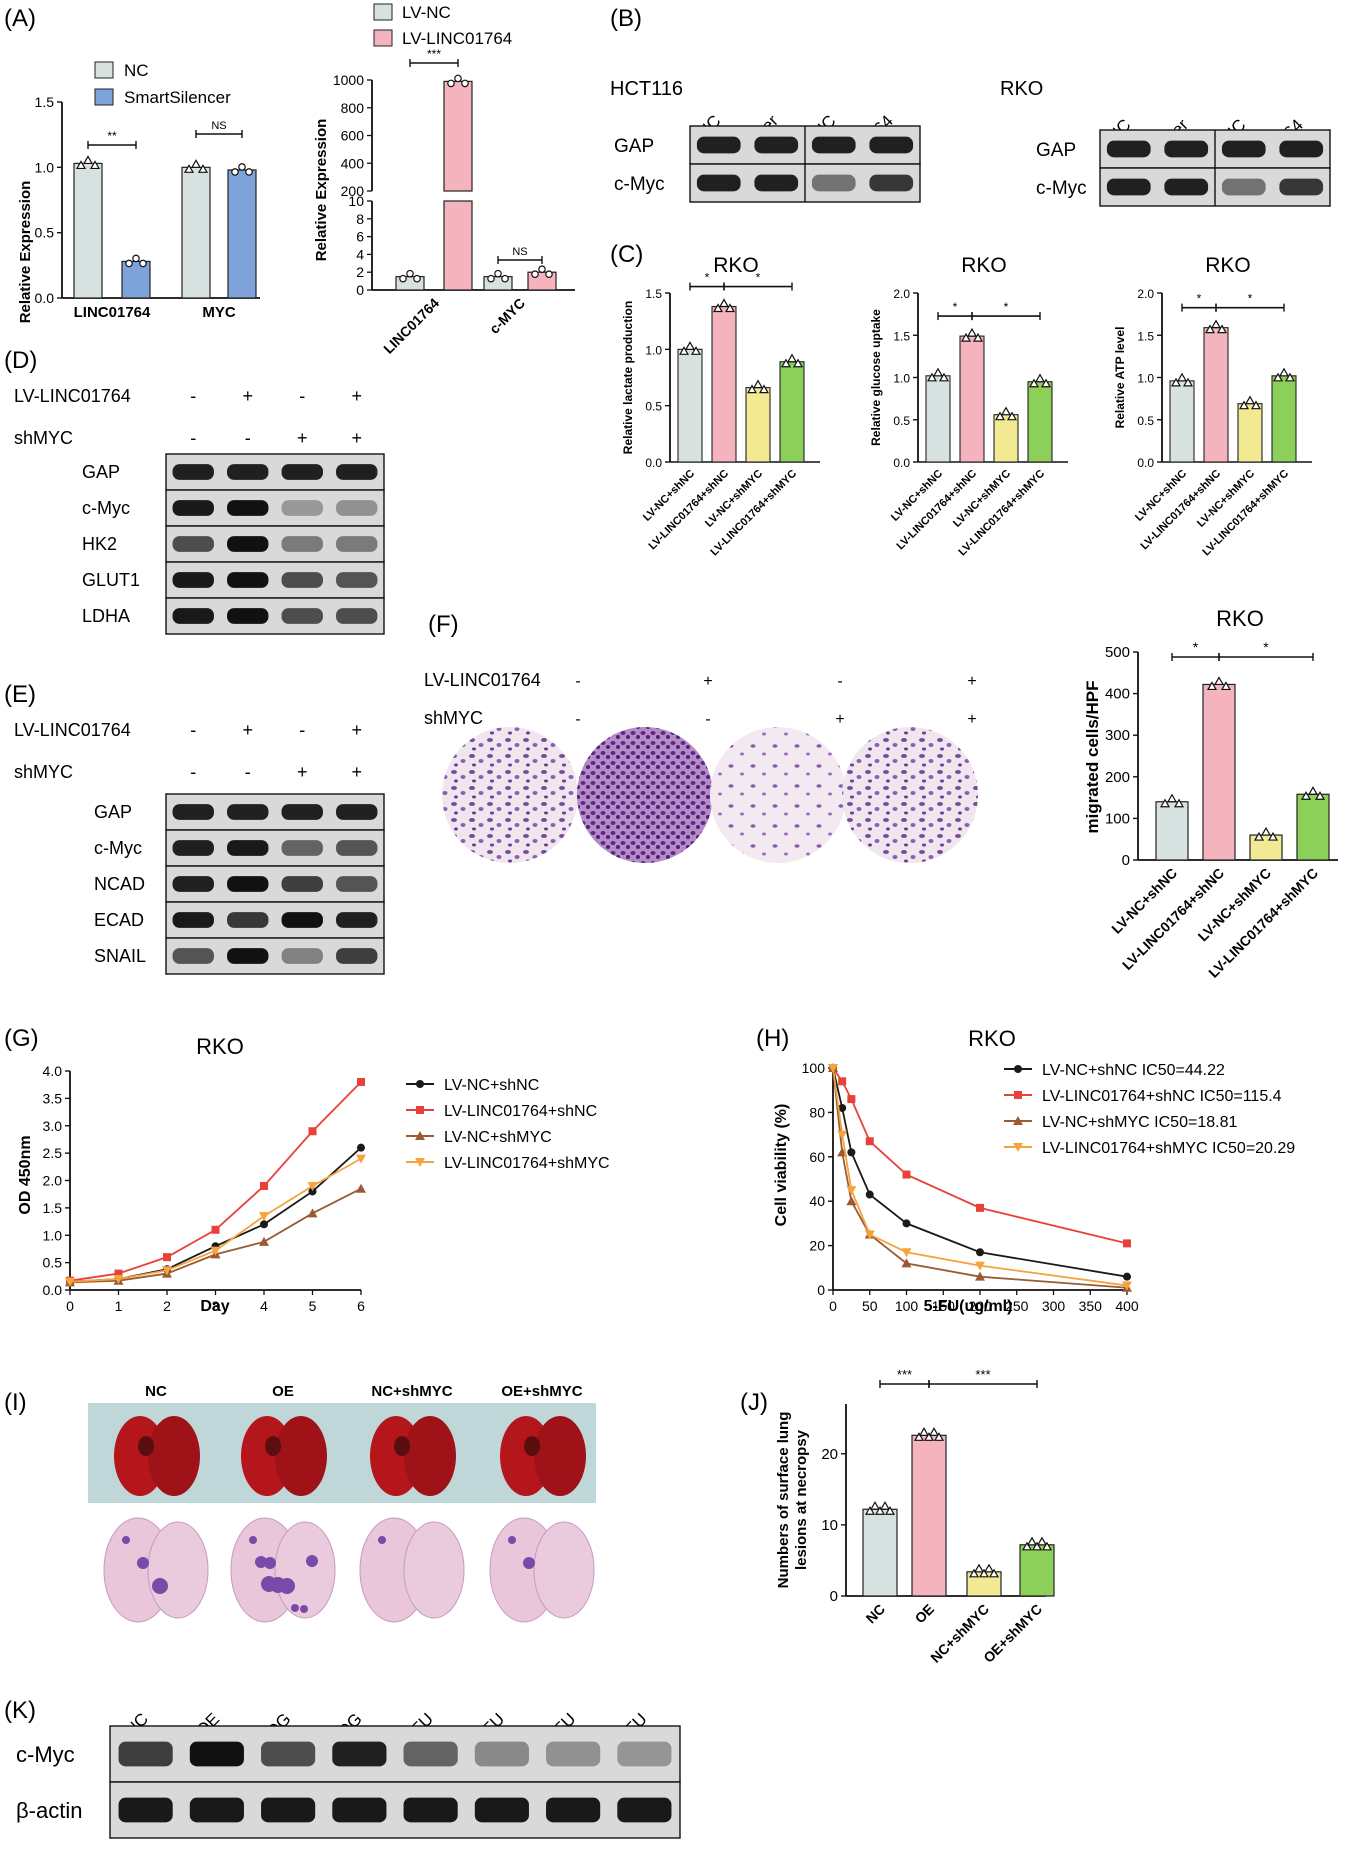 The image size is (1372, 1865). I want to click on x-tick-label: OE, so click(924, 1614).